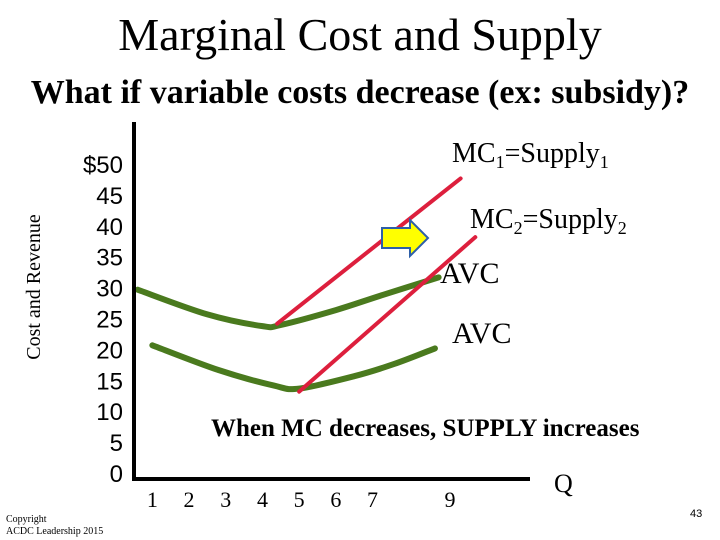 This screenshot has width=720, height=540. I want to click on y-axis-label: Cost and Revenue, so click(34, 287).